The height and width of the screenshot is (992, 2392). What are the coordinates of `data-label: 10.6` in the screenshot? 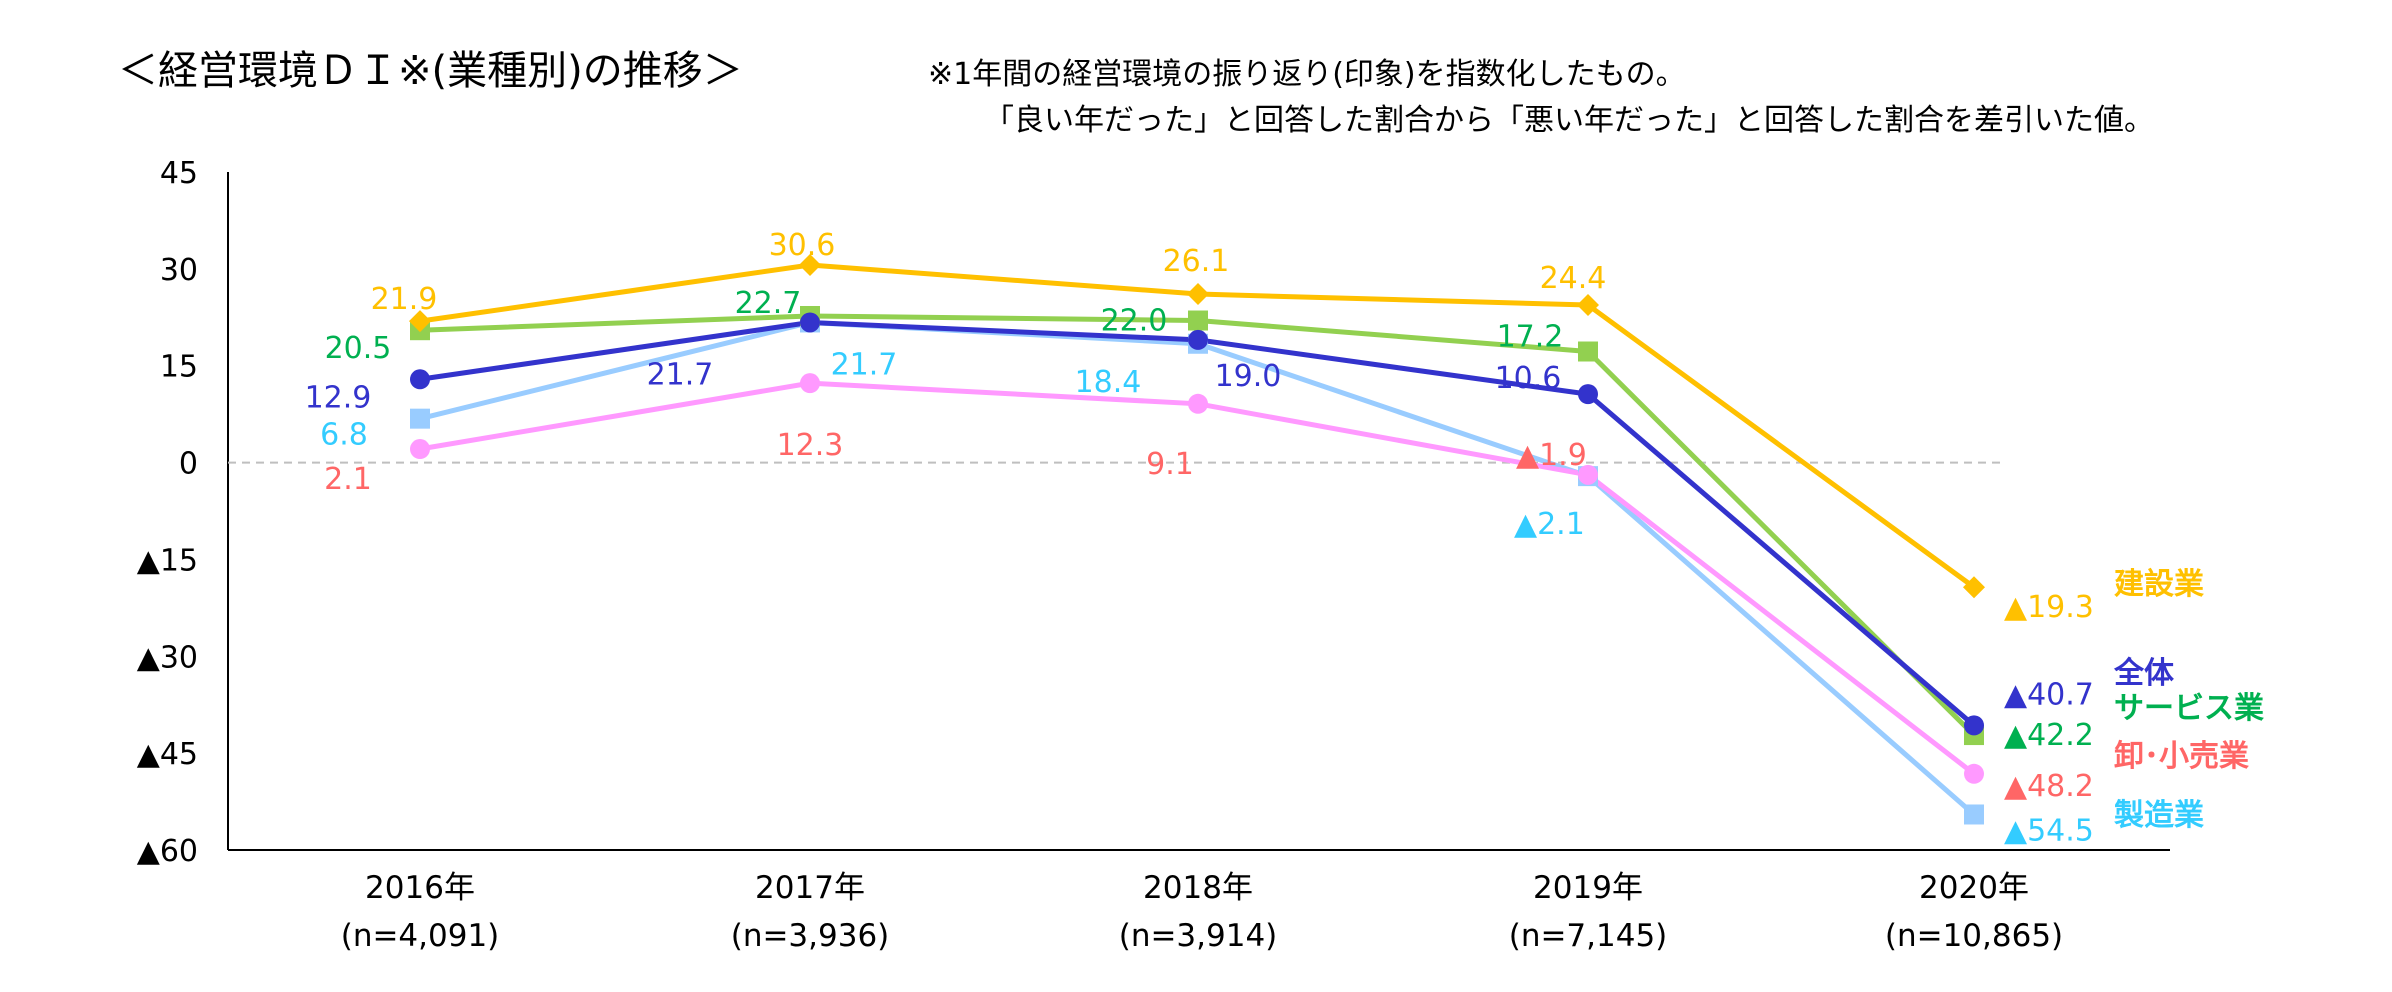 It's located at (1528, 378).